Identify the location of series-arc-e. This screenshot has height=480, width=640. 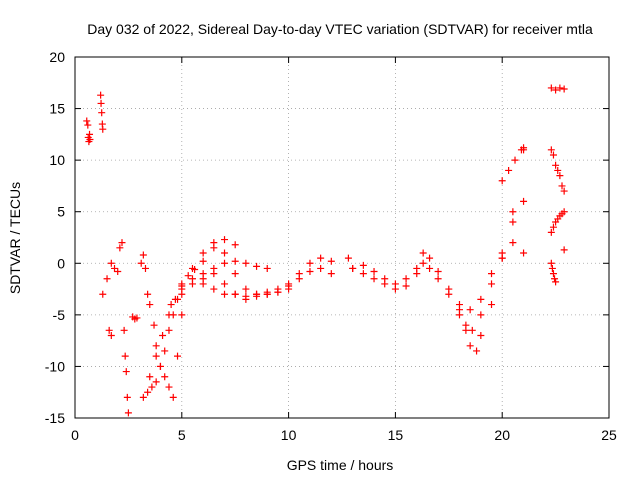
(208, 319).